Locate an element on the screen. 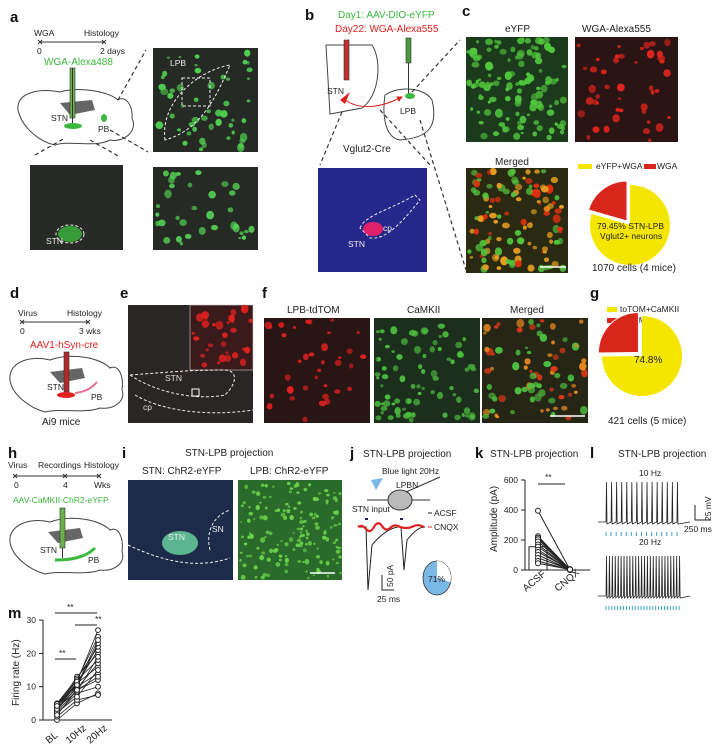  panel-title: STN-LPB projection is located at coordinates (229, 453).